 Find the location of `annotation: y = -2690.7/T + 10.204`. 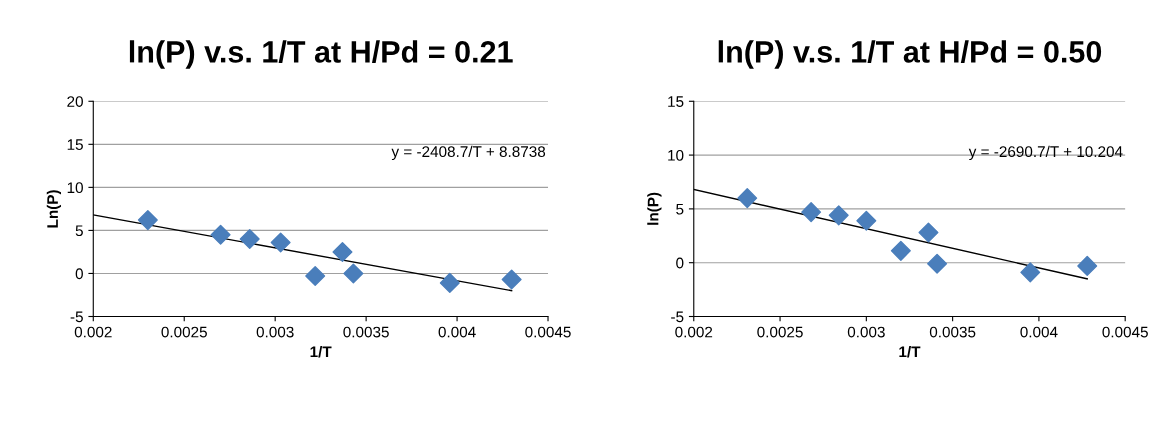

annotation: y = -2690.7/T + 10.204 is located at coordinates (1045, 153).